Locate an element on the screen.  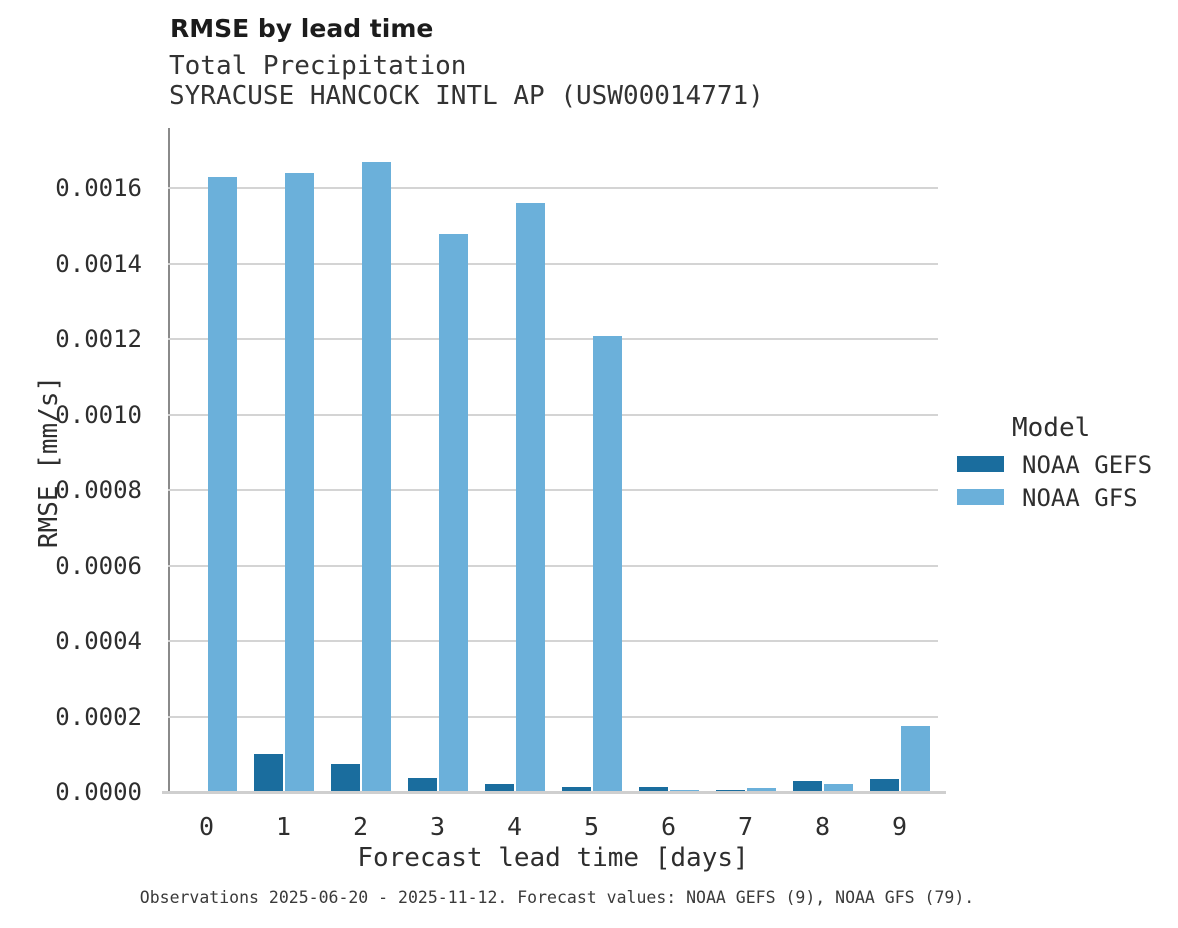
bar-noaa-gfs-lead2 is located at coordinates (376, 476).